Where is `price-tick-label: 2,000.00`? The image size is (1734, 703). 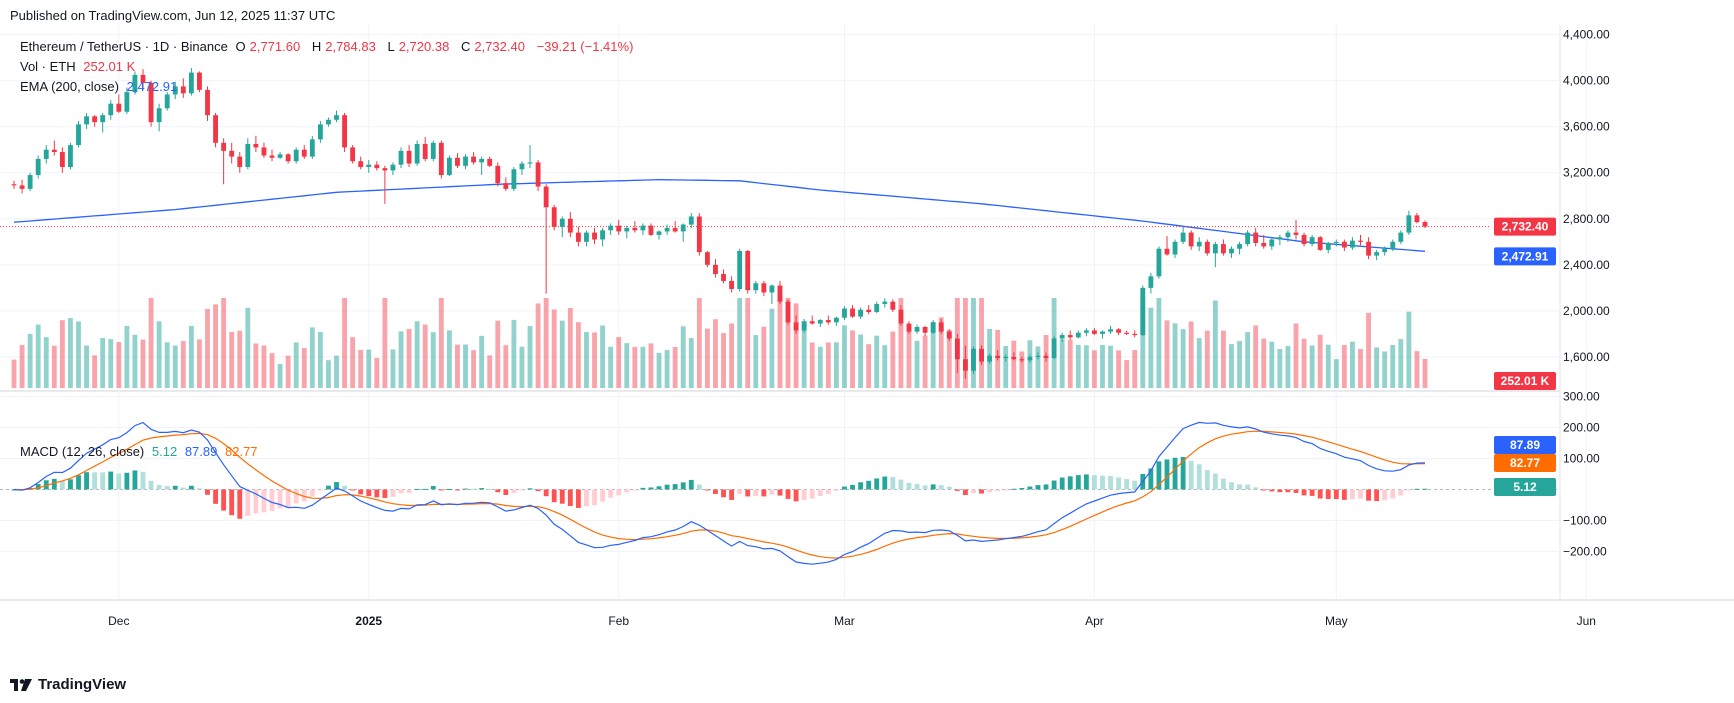 price-tick-label: 2,000.00 is located at coordinates (1586, 311).